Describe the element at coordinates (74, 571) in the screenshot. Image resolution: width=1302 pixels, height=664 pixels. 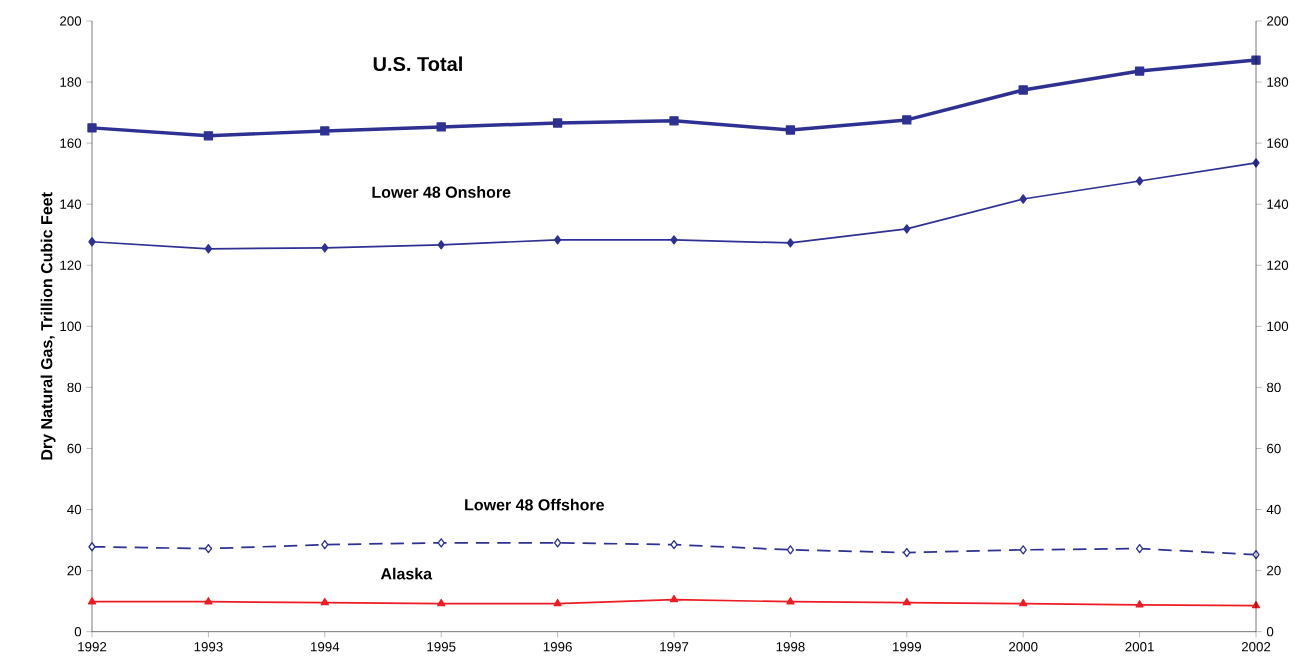
I see `y-tick-label: 20` at that location.